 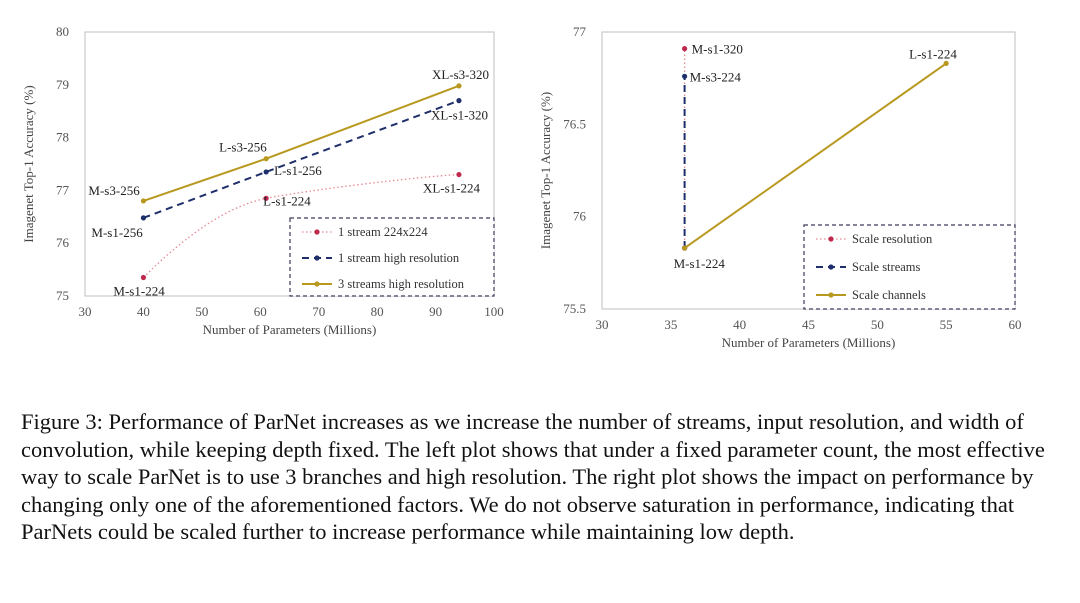 I want to click on y-tick-label: 75.5, so click(x=574, y=308).